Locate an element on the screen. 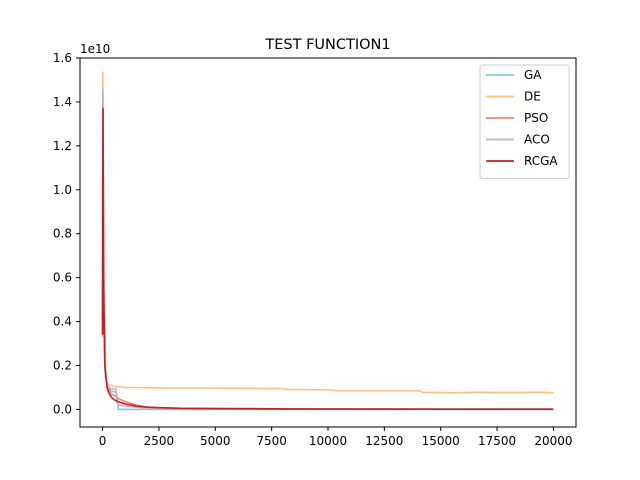 The height and width of the screenshot is (480, 640). y-tick-label: 0.2 is located at coordinates (62, 366).